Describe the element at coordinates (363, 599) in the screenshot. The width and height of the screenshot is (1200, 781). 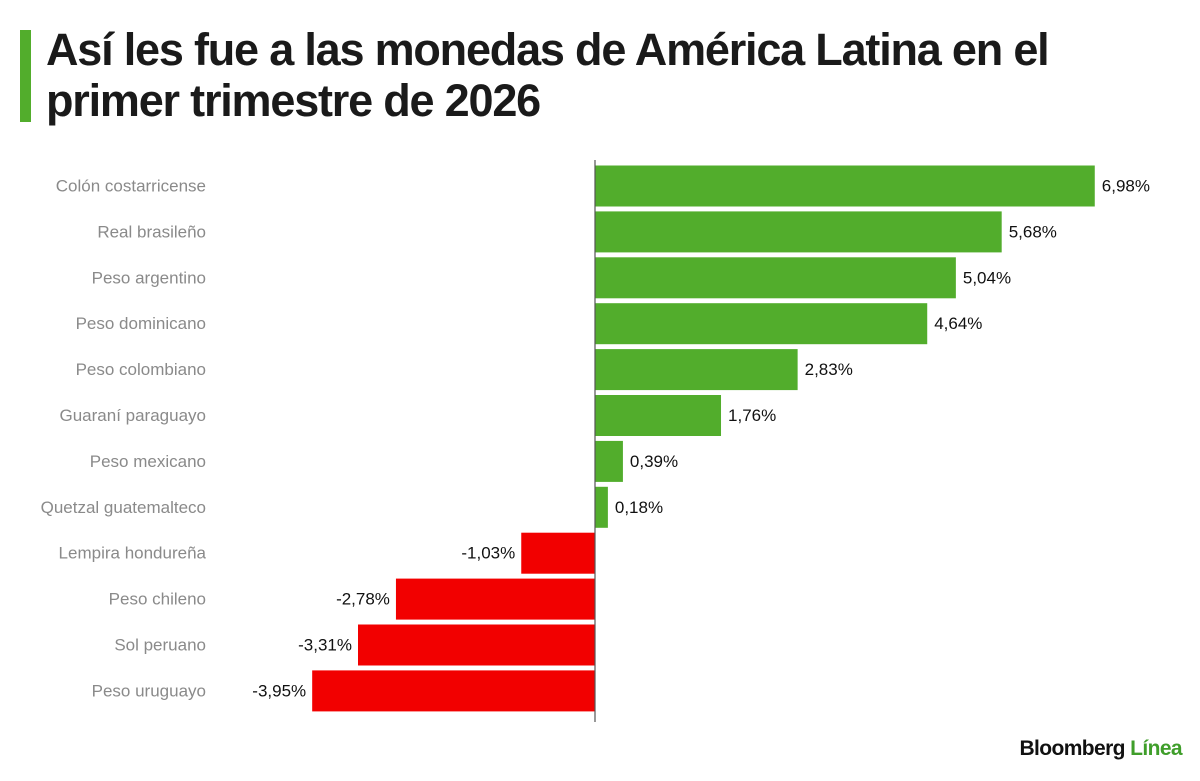
I see `value-label-9: -2,78%` at that location.